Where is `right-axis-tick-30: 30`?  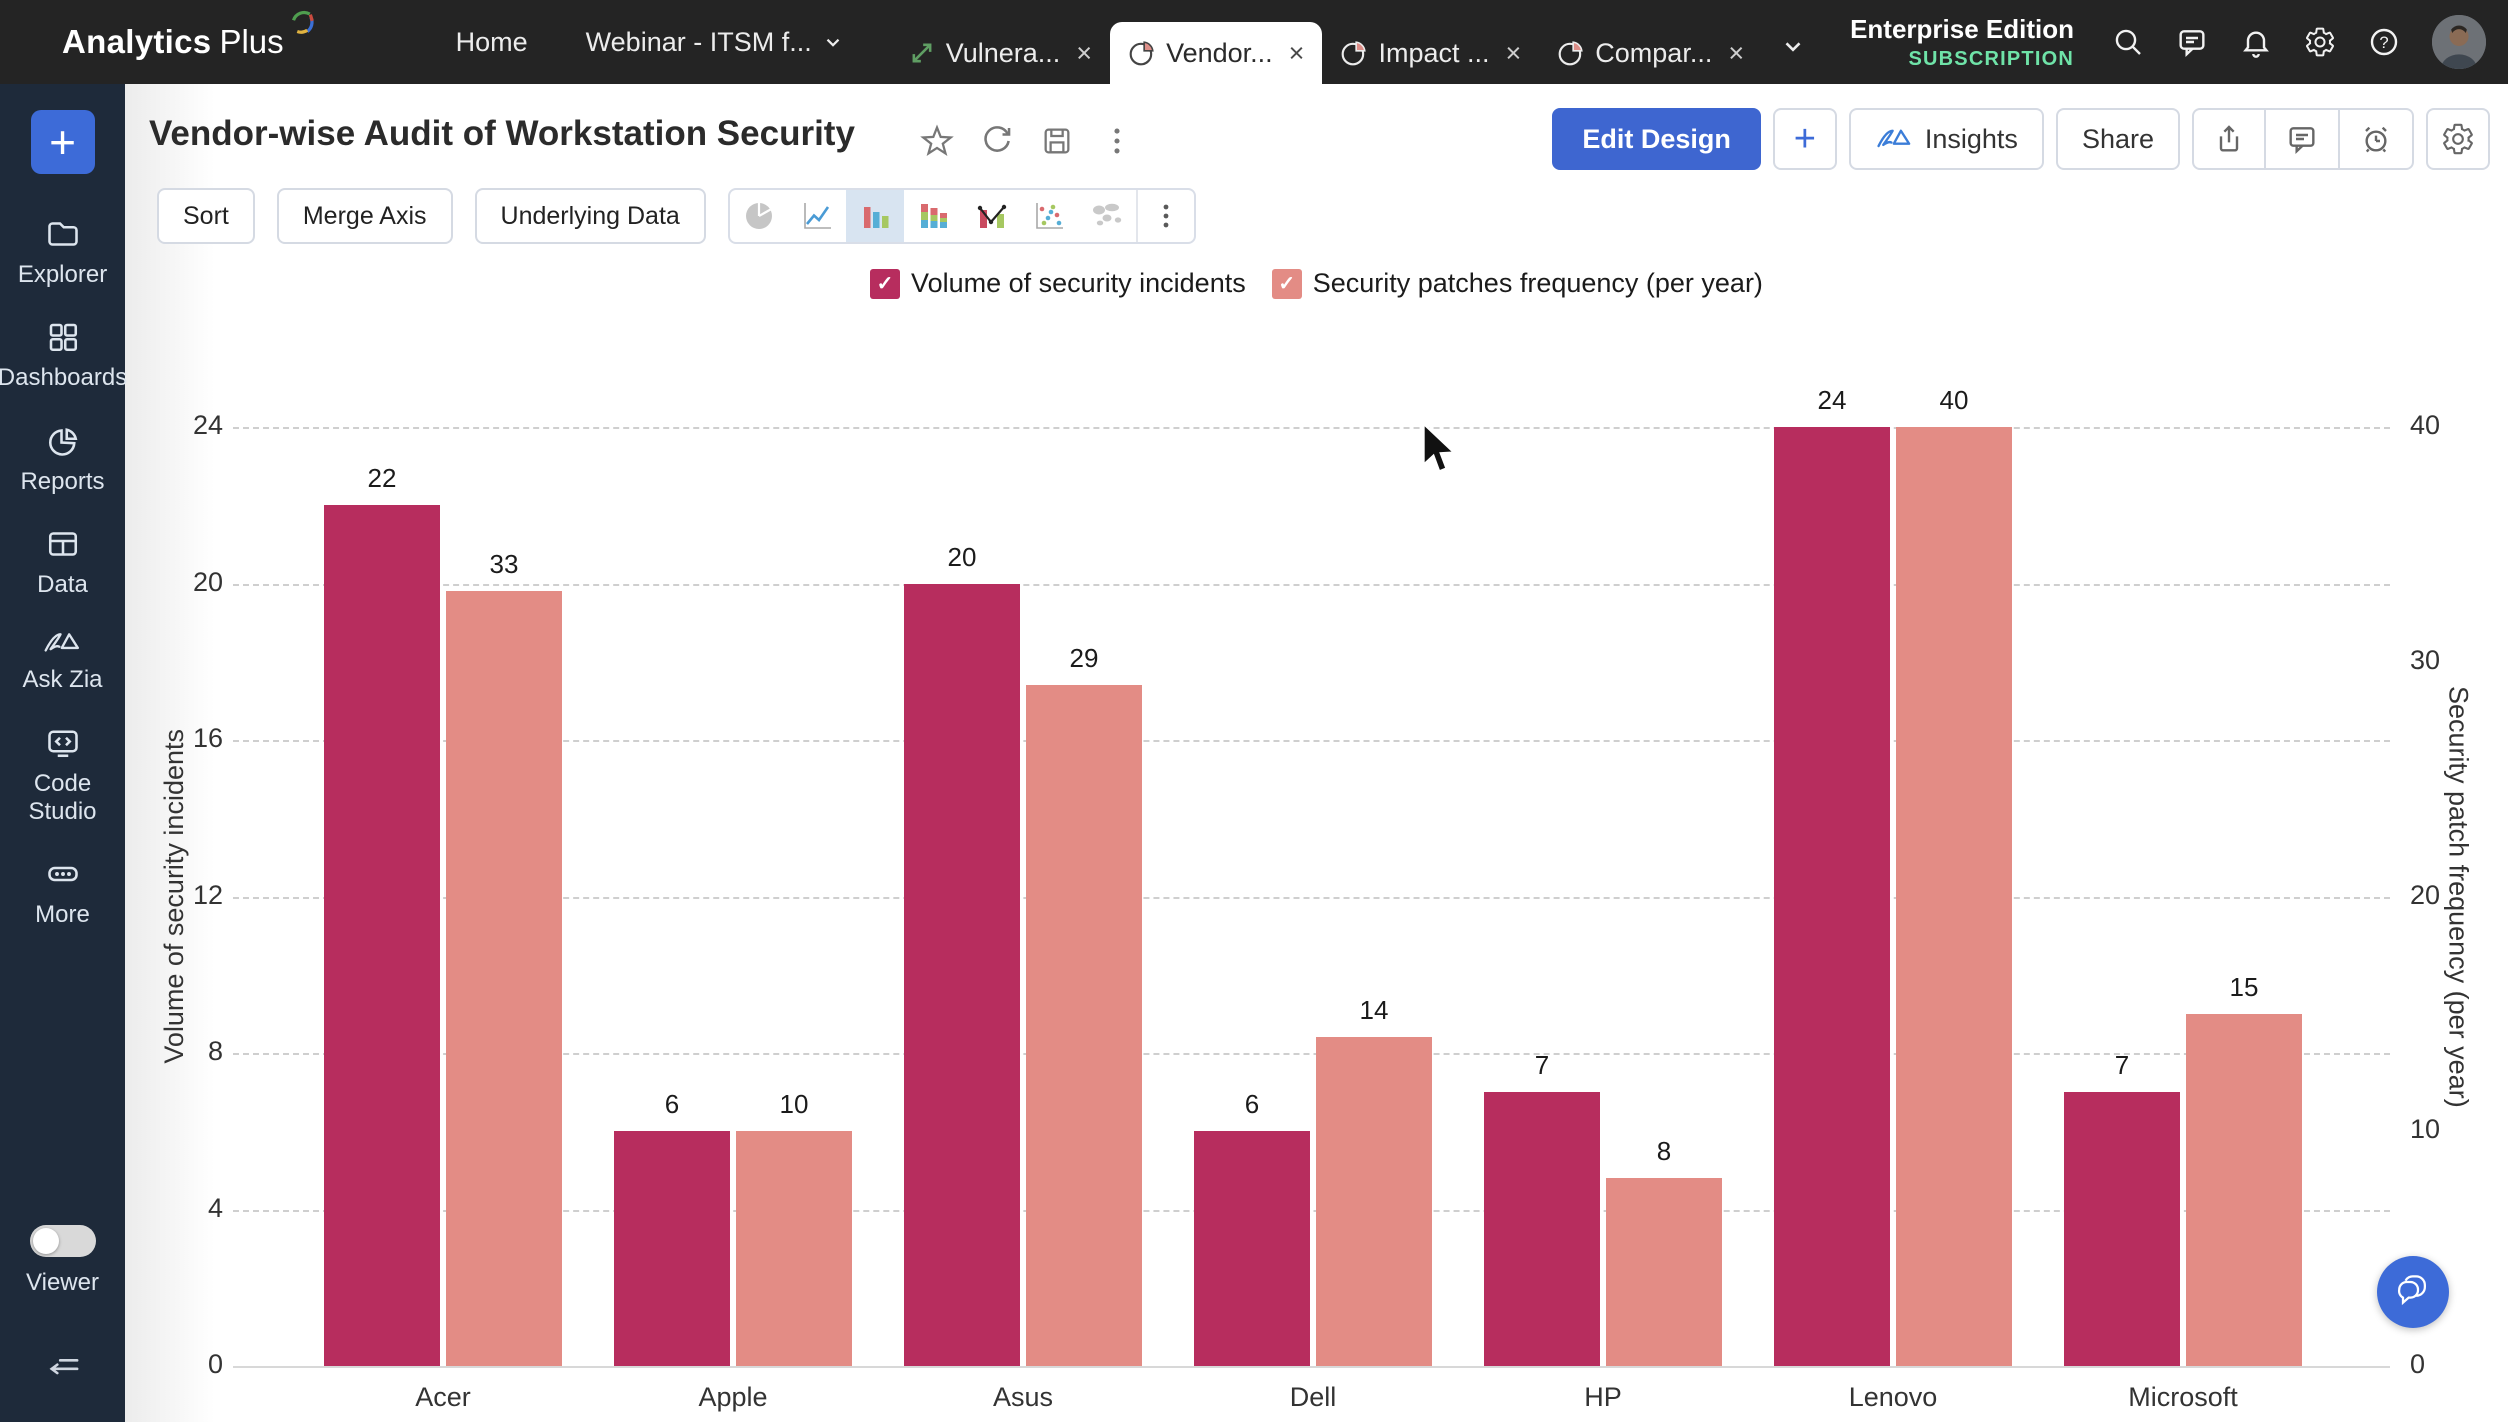 right-axis-tick-30: 30 is located at coordinates (2425, 659).